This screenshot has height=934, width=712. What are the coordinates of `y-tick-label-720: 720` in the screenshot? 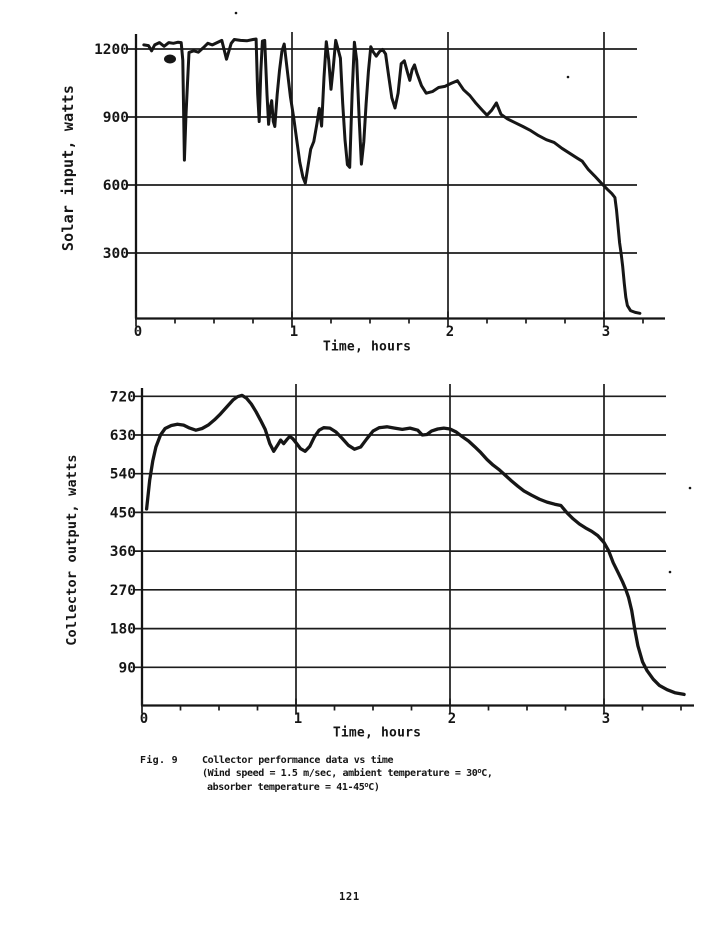 It's located at (123, 397).